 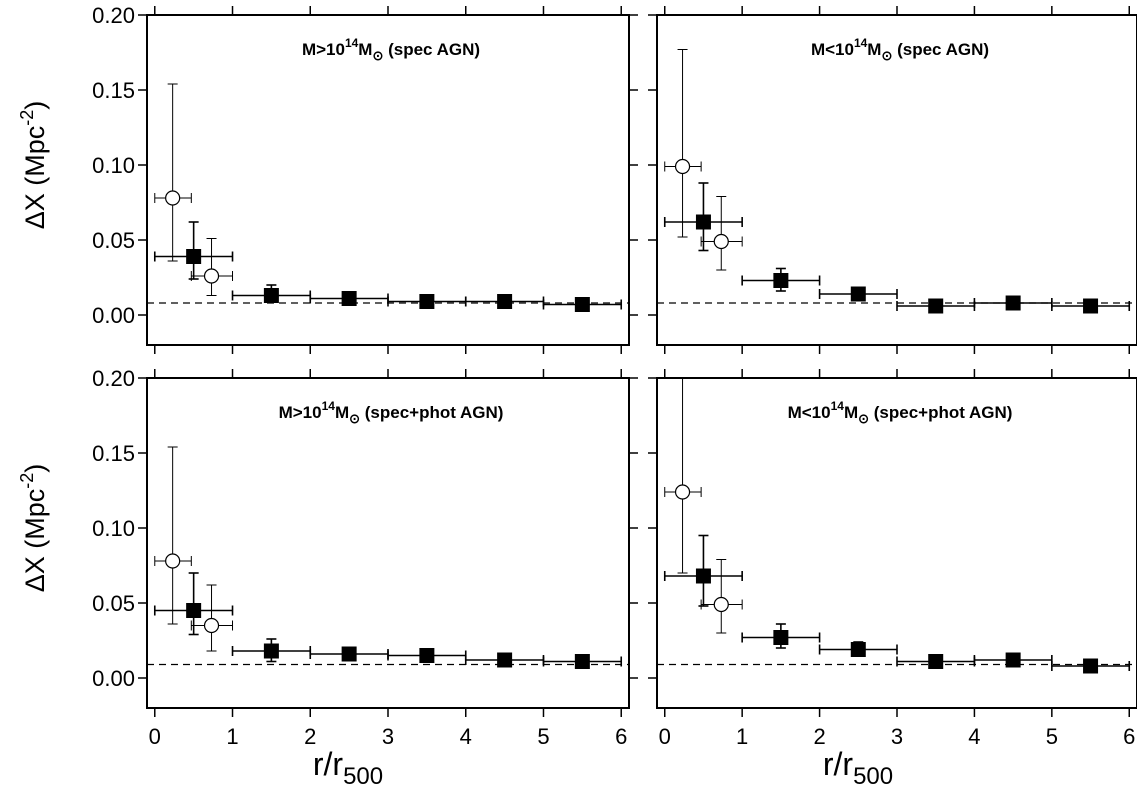 I want to click on y-axis-title-top: ΔX (Mpc-2), so click(x=33, y=165).